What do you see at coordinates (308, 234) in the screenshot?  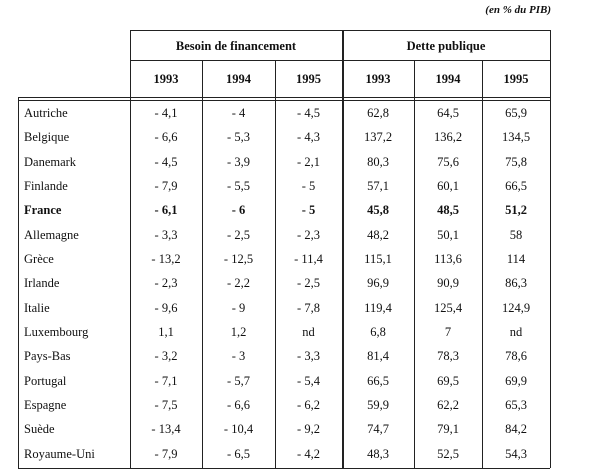 I see `cell: - 2,3` at bounding box center [308, 234].